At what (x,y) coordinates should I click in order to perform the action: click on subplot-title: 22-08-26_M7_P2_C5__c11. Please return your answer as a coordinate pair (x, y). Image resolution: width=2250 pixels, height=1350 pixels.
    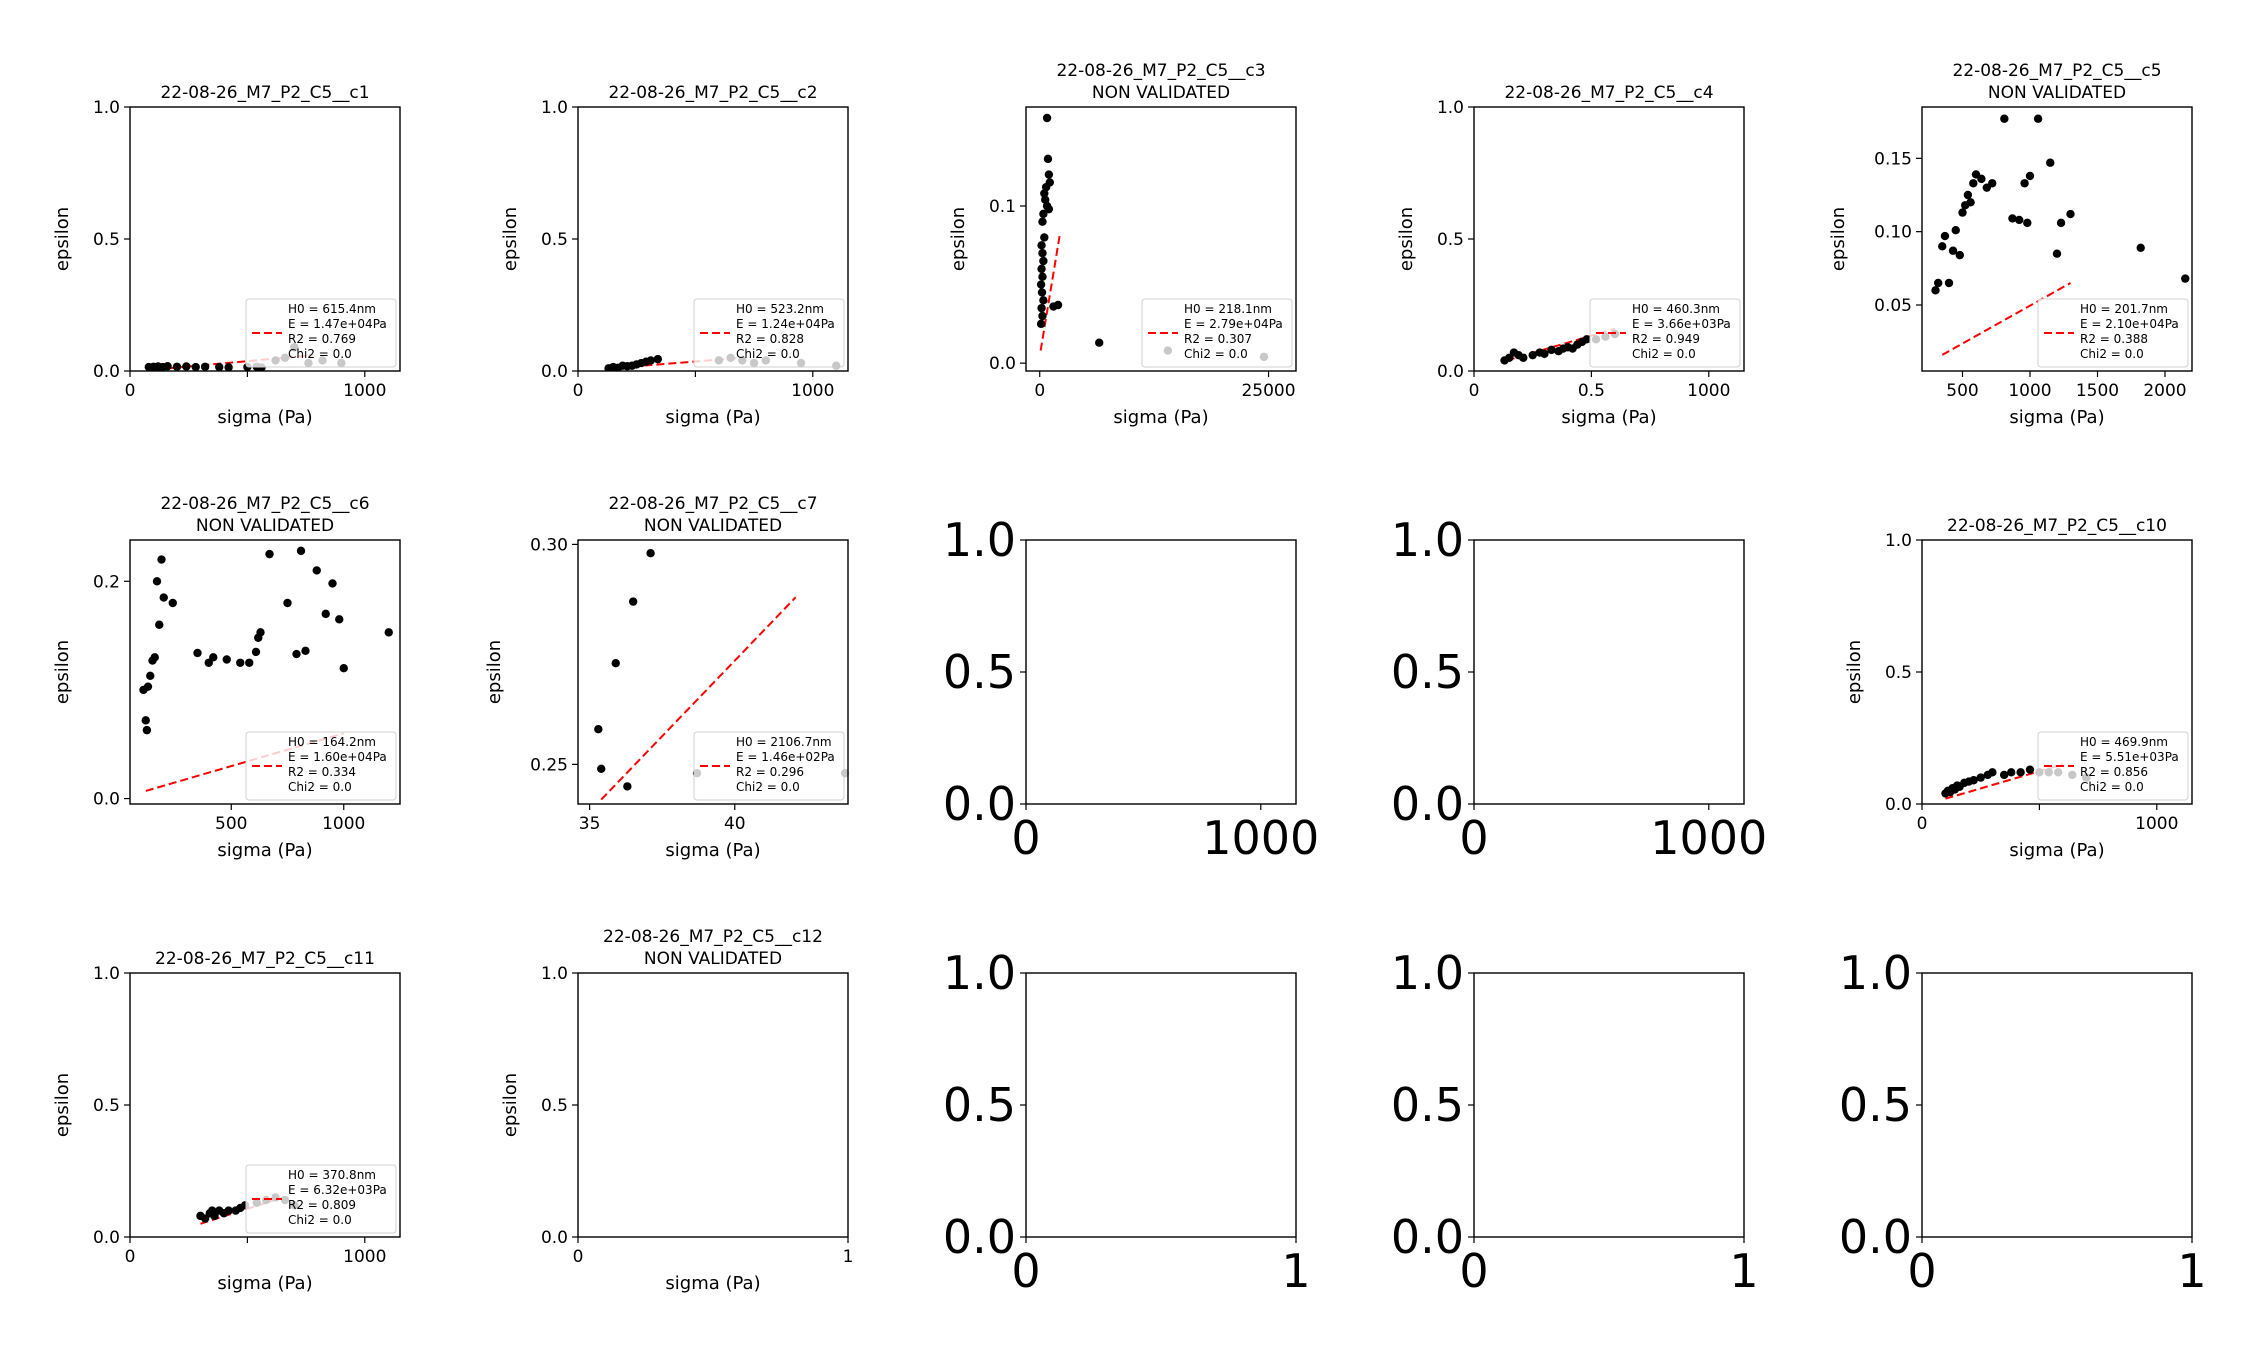
    Looking at the image, I should click on (265, 959).